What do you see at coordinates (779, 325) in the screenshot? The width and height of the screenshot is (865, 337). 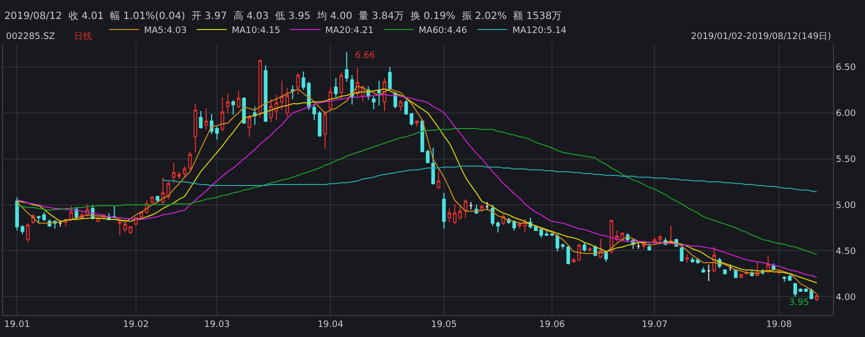 I see `x-tick-label: 19.08` at bounding box center [779, 325].